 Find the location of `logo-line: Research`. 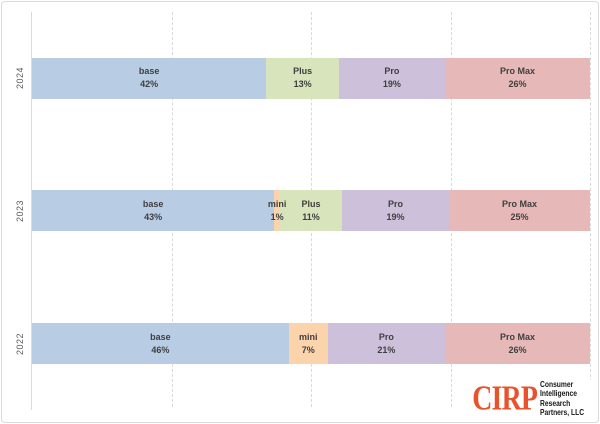

logo-line: Research is located at coordinates (554, 403).